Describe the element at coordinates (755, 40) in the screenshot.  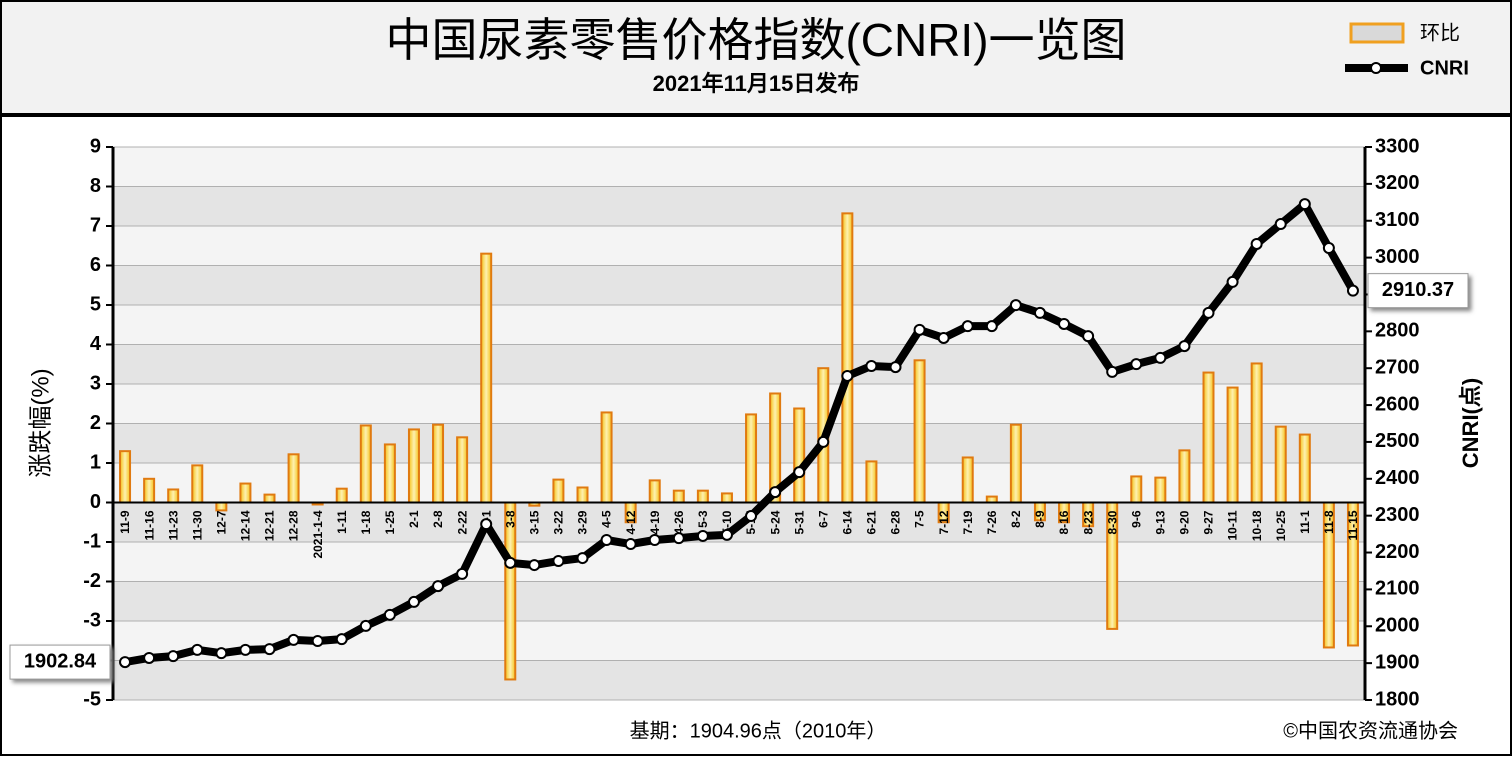
I see `chart-title: 中国尿素零售价格指数(CNRI)一览图` at that location.